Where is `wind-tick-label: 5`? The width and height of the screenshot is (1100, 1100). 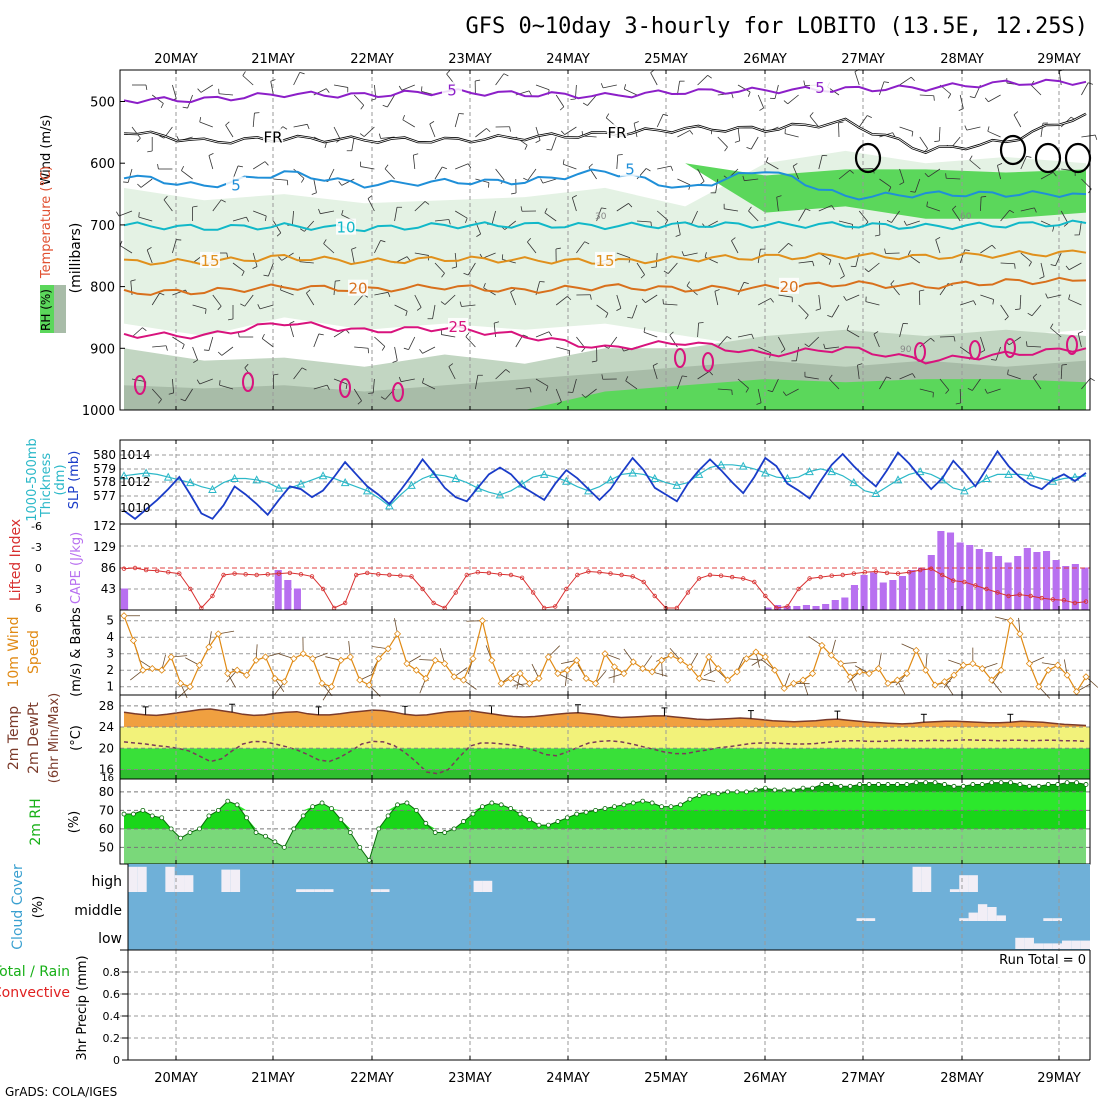 wind-tick-label: 5 is located at coordinates (110, 621).